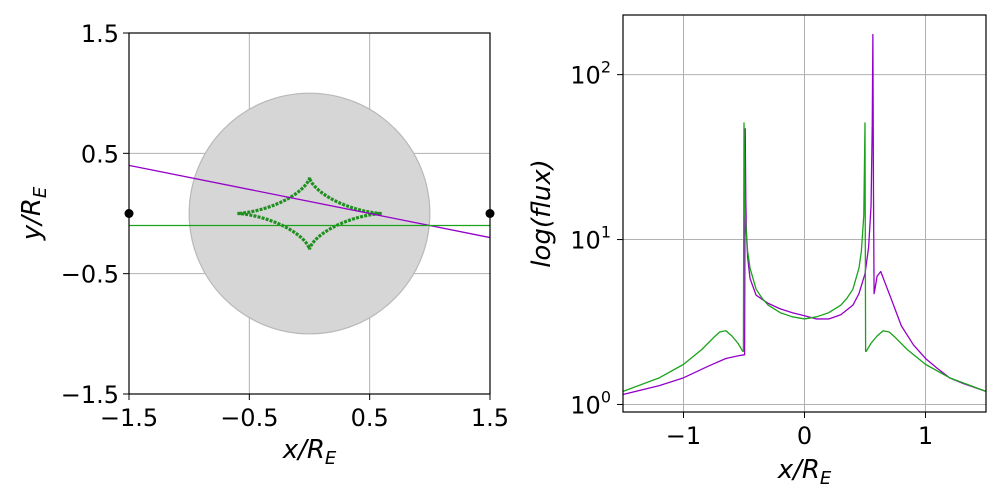 Image resolution: width=1000 pixels, height=500 pixels. What do you see at coordinates (804, 436) in the screenshot?
I see `right-x-tick-label: 0` at bounding box center [804, 436].